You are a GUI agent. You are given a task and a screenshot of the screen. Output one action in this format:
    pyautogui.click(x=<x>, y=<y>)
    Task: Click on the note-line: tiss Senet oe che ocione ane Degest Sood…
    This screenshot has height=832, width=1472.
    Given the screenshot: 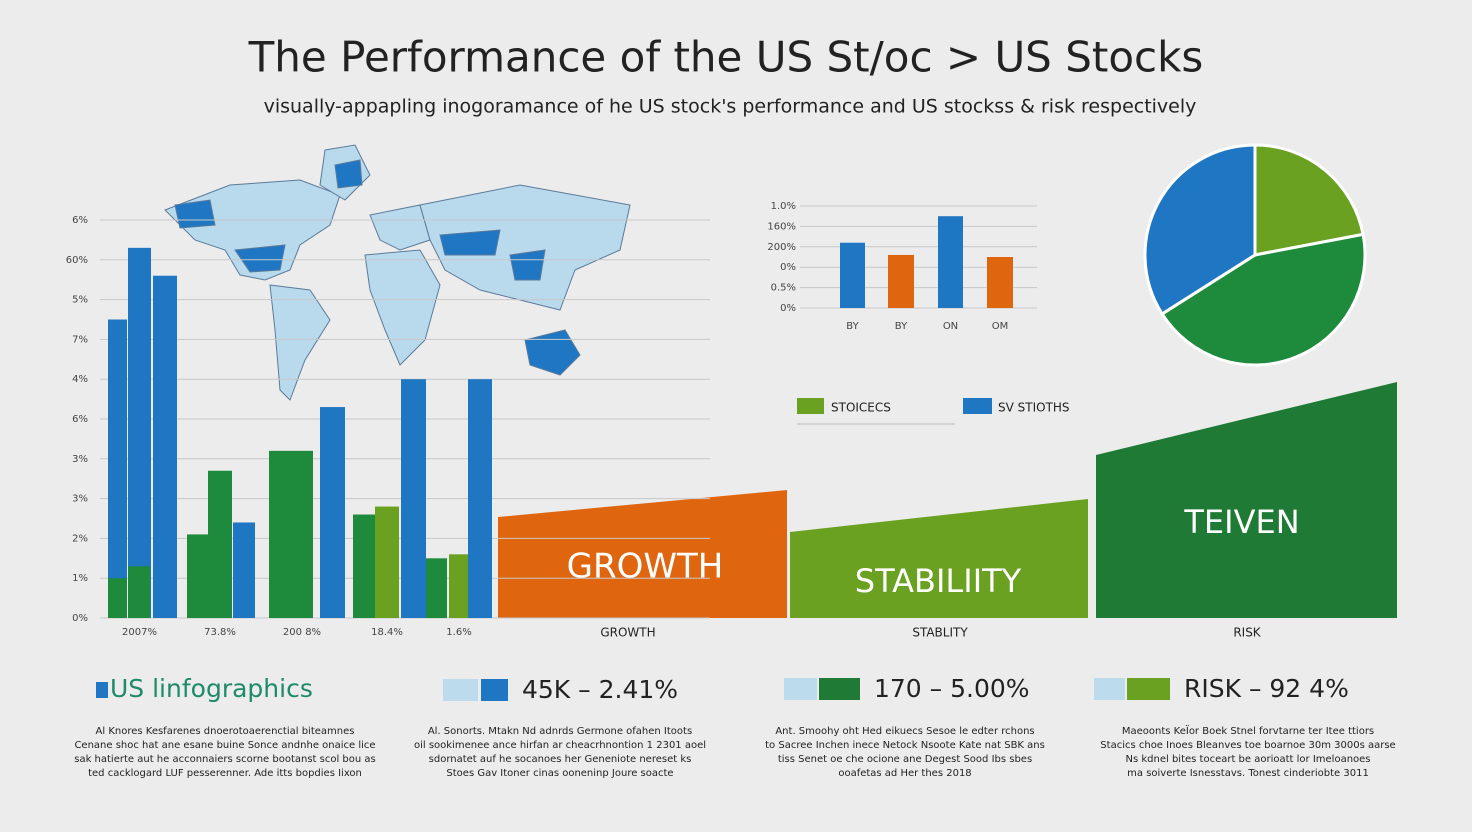 What is the action you would take?
    pyautogui.click(x=905, y=759)
    